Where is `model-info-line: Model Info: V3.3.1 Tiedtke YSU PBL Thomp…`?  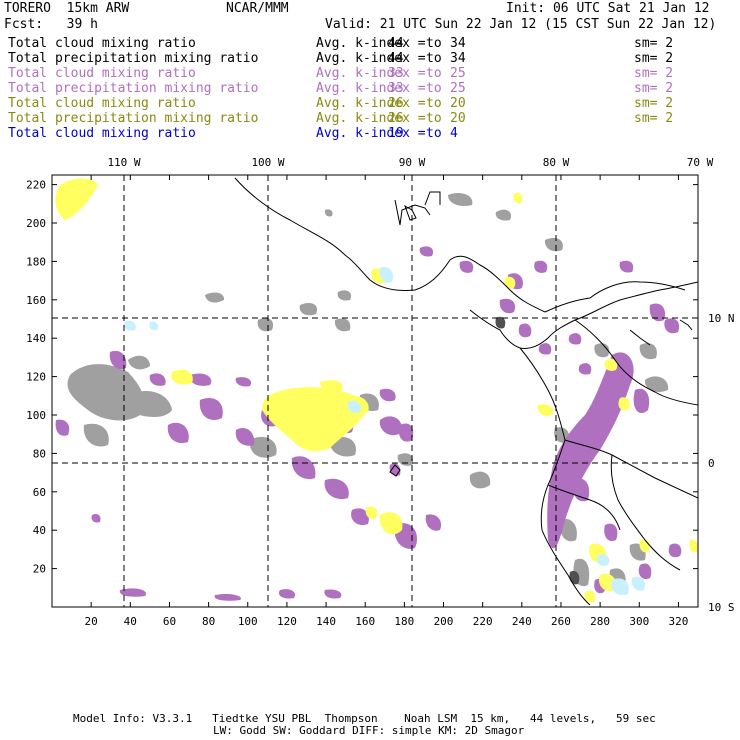 model-info-line: Model Info: V3.3.1 Tiedtke YSU PBL Thomp… is located at coordinates (364, 718).